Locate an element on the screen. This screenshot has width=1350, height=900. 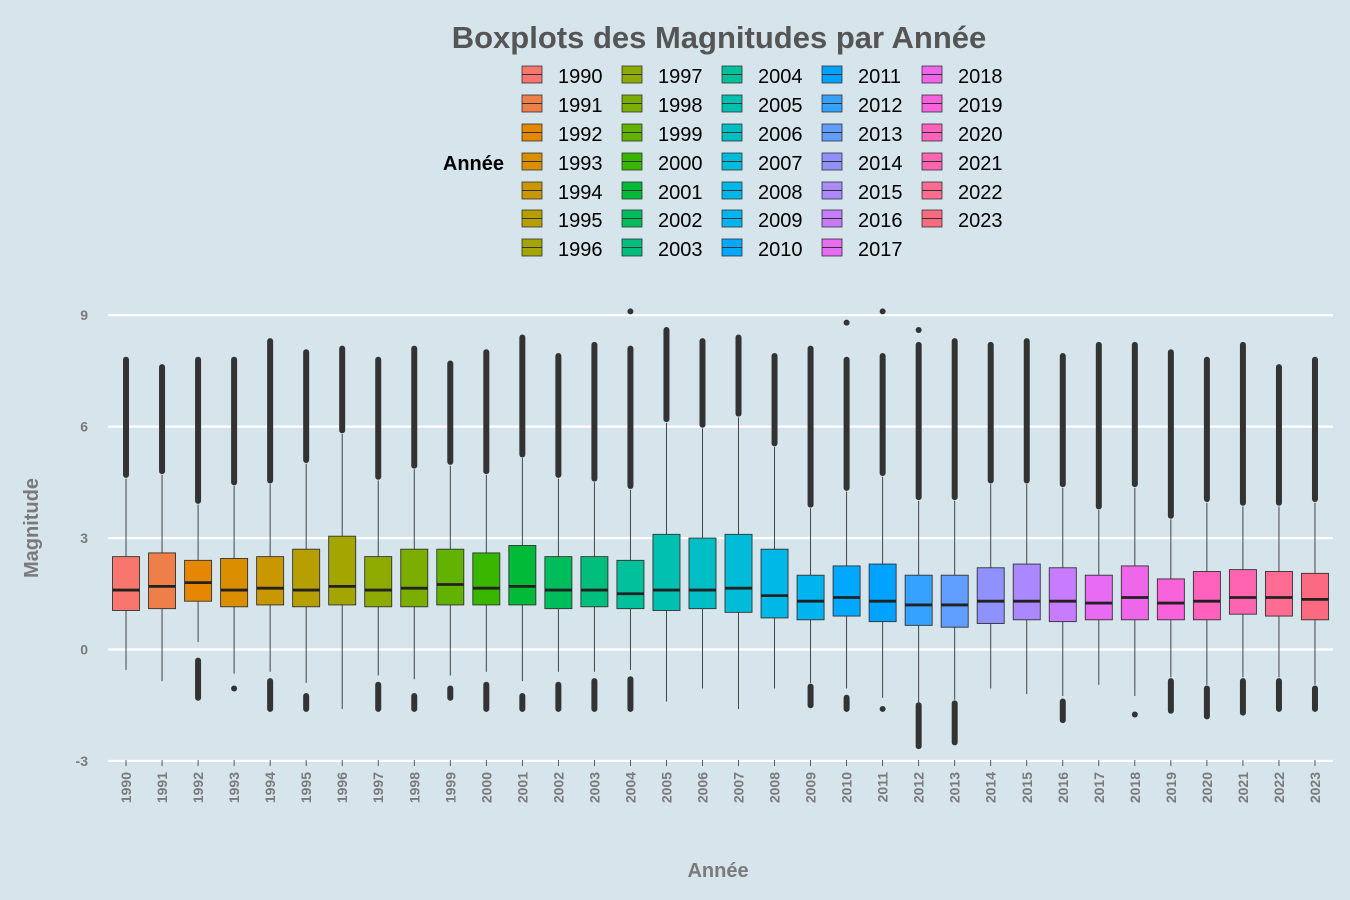
legend-label: 2005 is located at coordinates (780, 106).